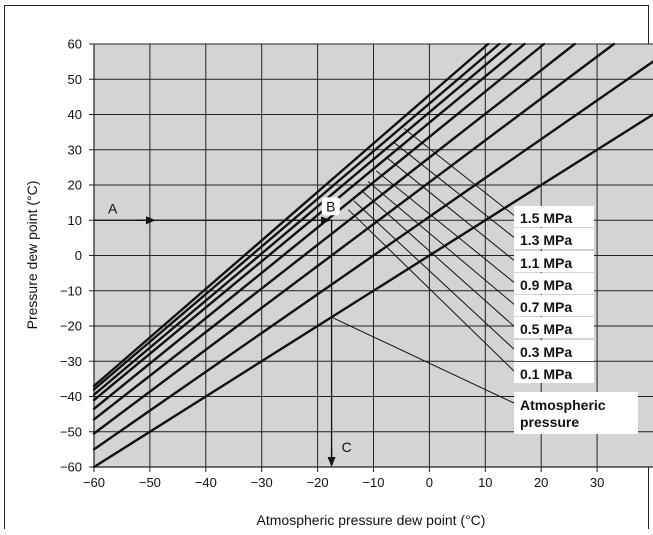 The height and width of the screenshot is (535, 653). Describe the element at coordinates (318, 482) in the screenshot. I see `x-tick-label: −20` at that location.